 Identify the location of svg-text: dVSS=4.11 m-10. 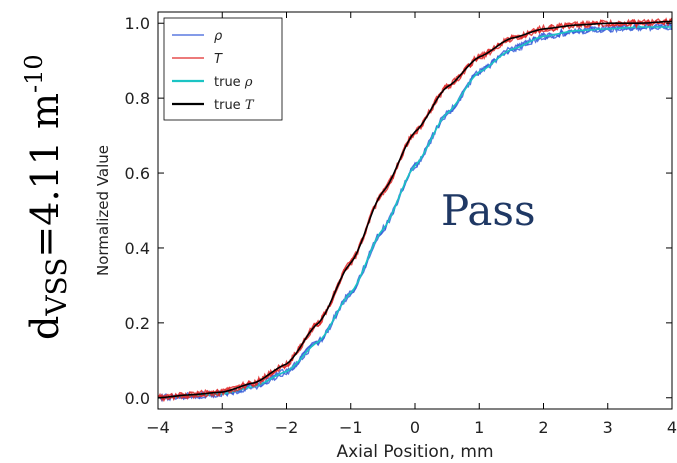
(46, 197).